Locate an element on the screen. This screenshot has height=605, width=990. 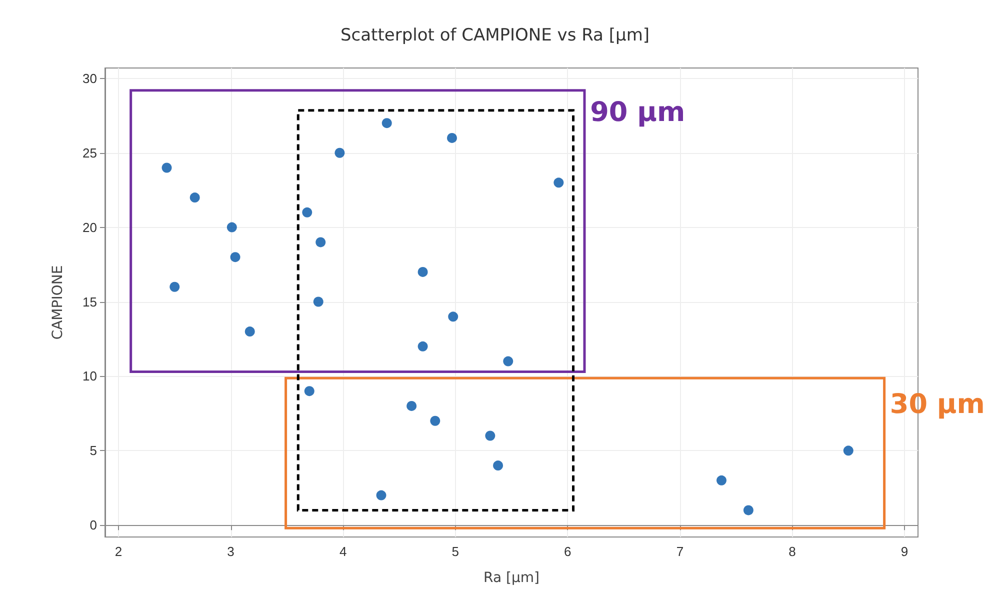
y-tick-label: 15 is located at coordinates (89, 302).